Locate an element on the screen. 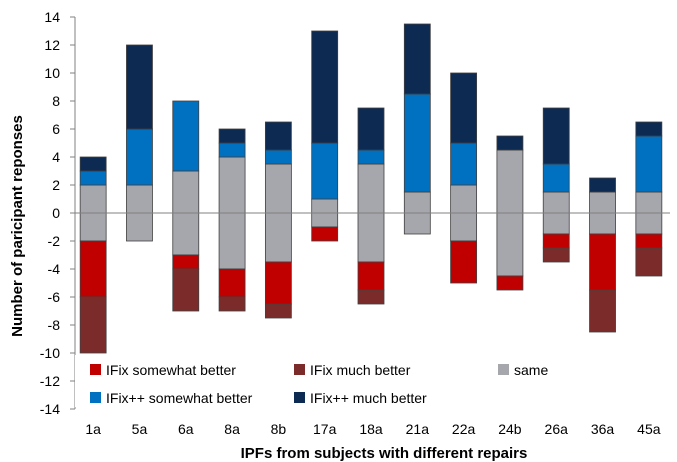  x-tick-label: 17a is located at coordinates (325, 429).